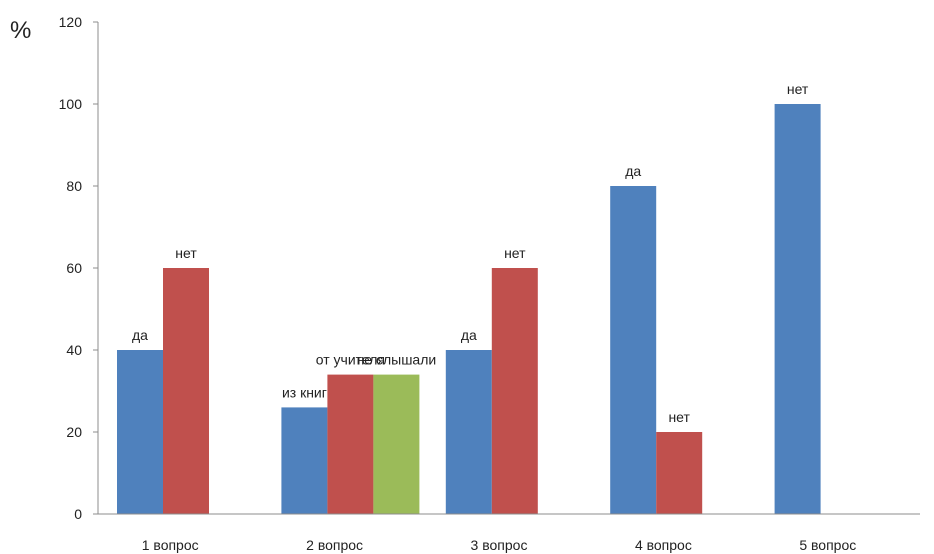 The image size is (934, 554). Describe the element at coordinates (74, 432) in the screenshot. I see `y-tick-label: 20` at that location.